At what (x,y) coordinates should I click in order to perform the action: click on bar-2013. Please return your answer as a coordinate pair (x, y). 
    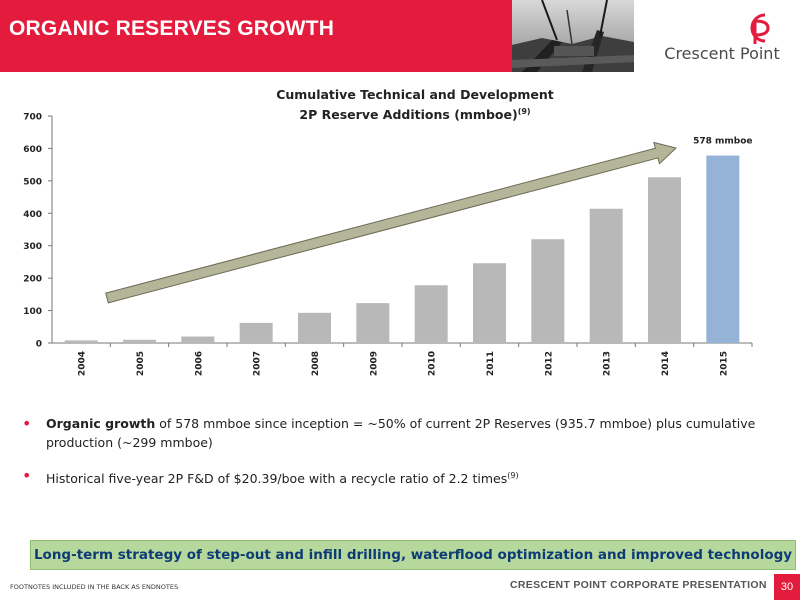
    Looking at the image, I should click on (606, 275).